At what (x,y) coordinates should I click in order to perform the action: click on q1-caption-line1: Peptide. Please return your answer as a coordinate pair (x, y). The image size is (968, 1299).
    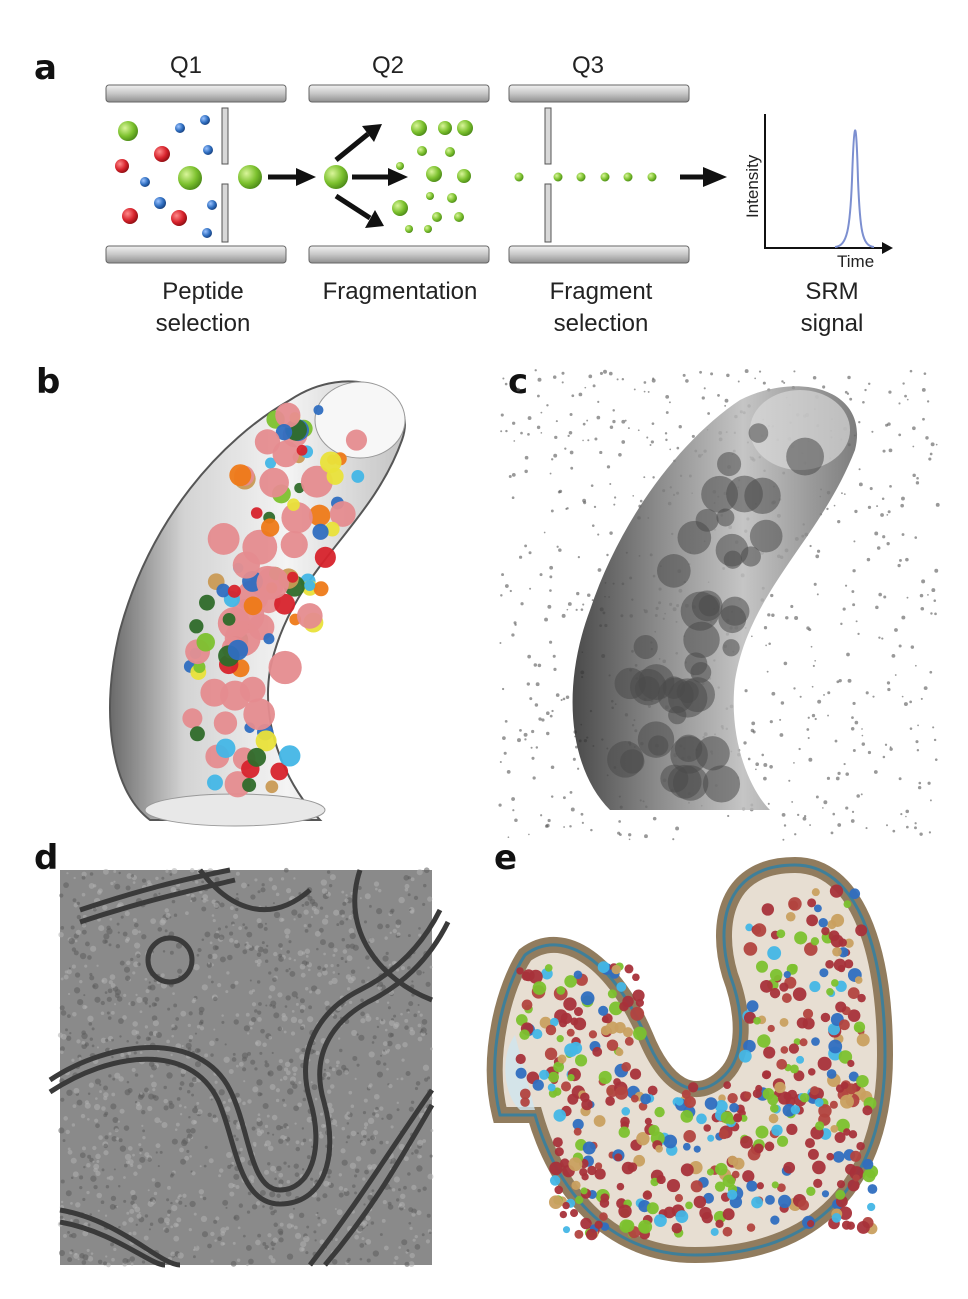
    Looking at the image, I should click on (203, 291).